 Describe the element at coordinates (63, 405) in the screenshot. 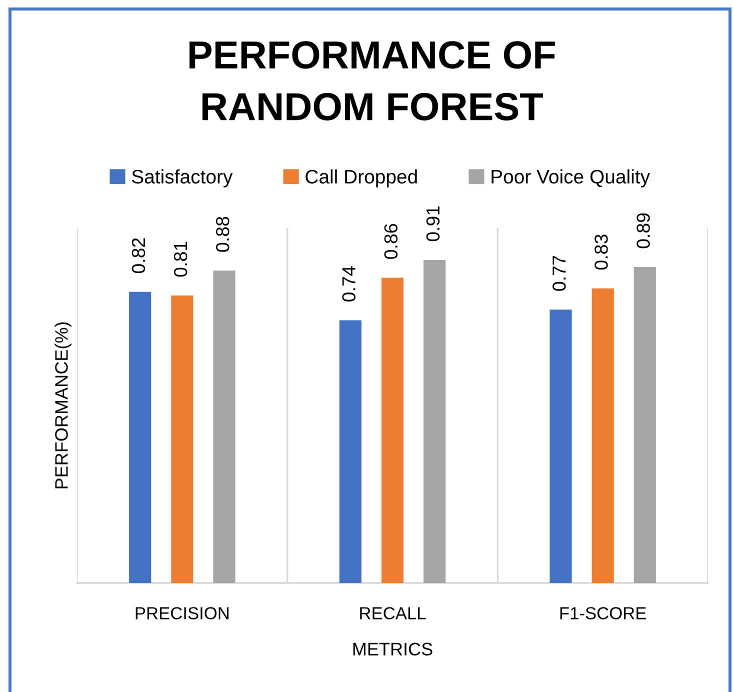

I see `y-axis-title: PERFORMANCE(%)` at that location.